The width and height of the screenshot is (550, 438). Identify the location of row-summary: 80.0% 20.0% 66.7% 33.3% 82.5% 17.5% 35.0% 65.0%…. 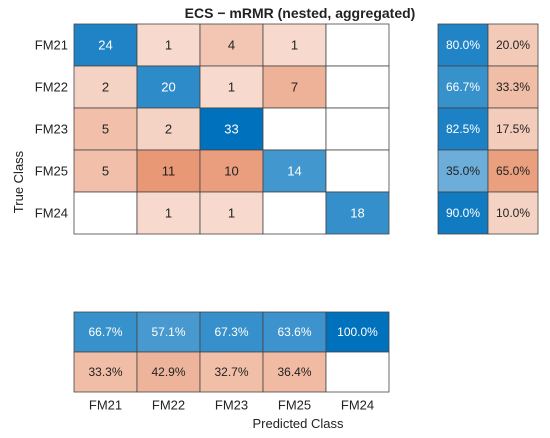
(488, 129).